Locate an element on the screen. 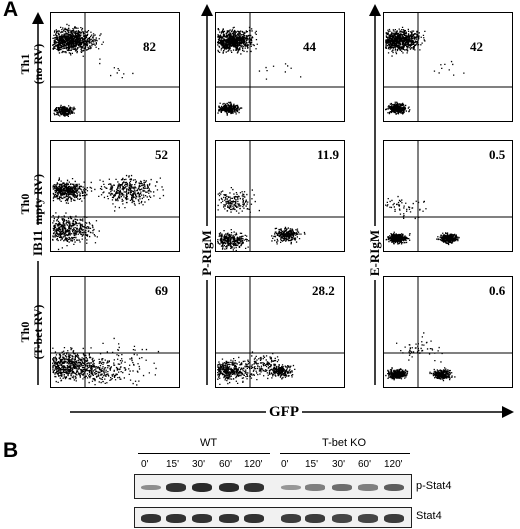 The image size is (520, 529). y-label-p-rigm: P-RIgM is located at coordinates (207, 253).